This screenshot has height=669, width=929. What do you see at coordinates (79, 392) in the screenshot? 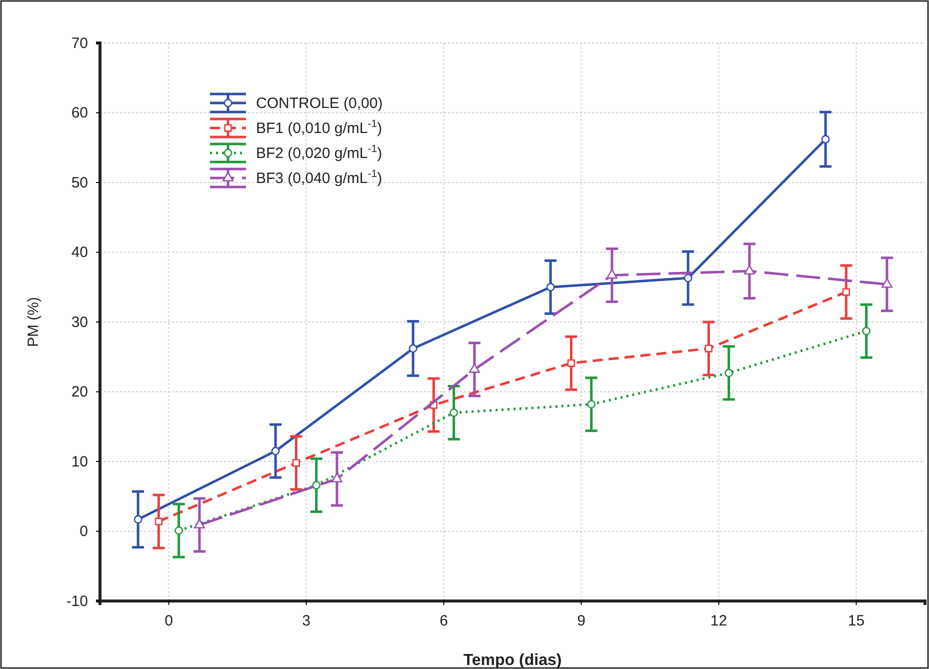
I see `y-tick-label: 20` at bounding box center [79, 392].